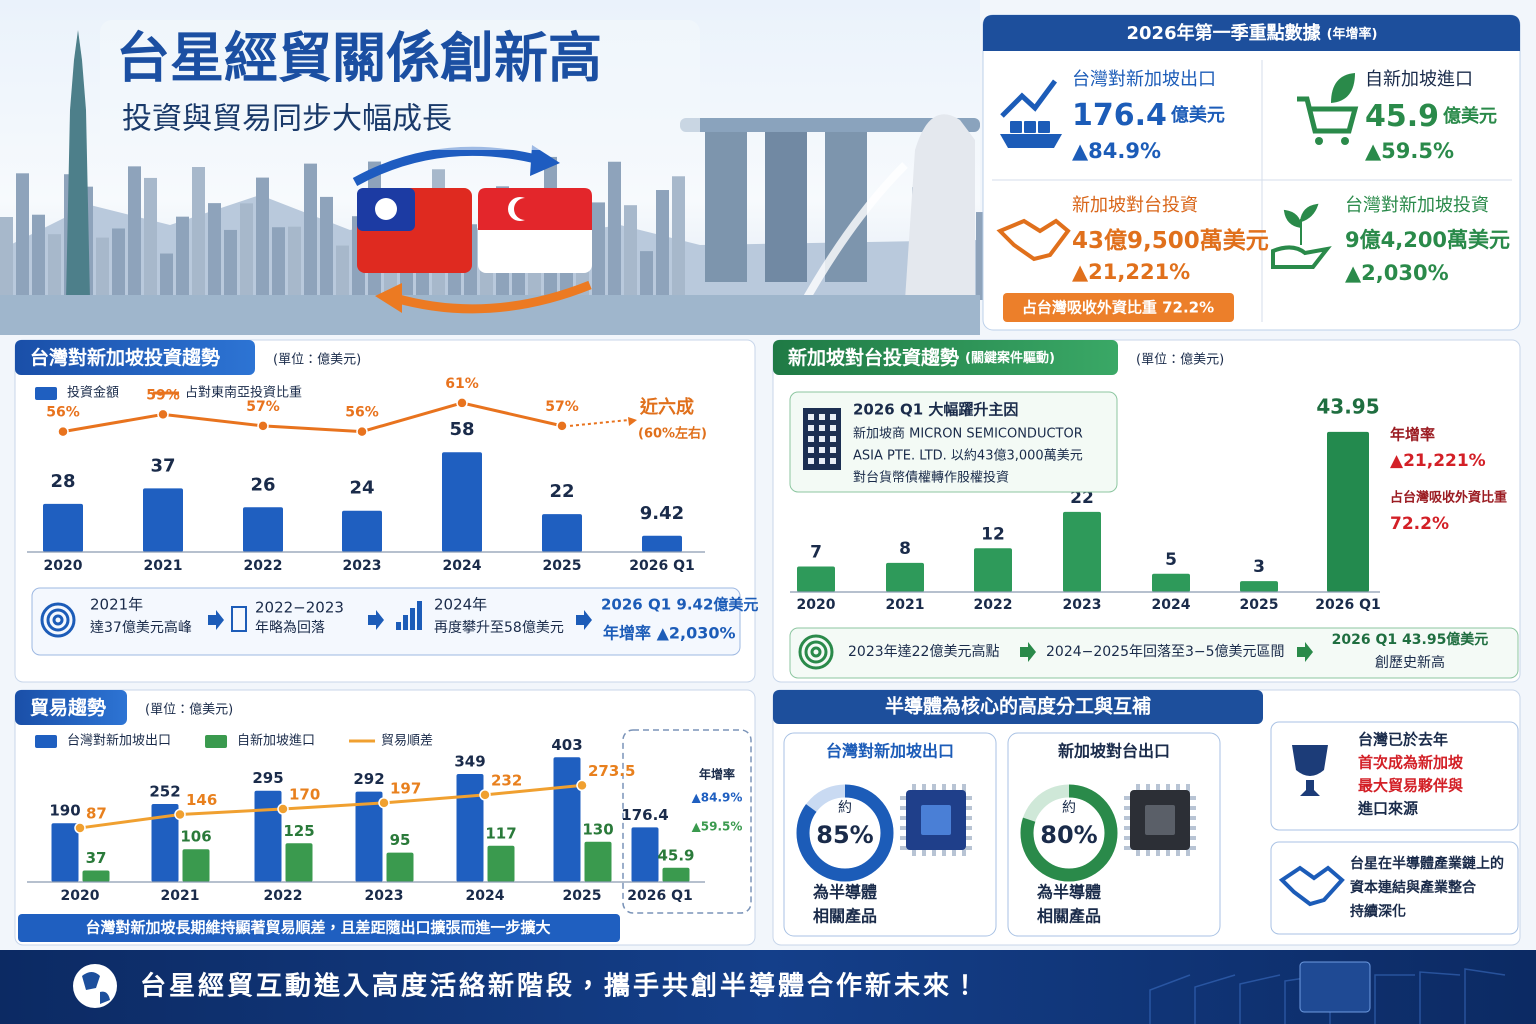 The image size is (1536, 1024). I want to click on line-label: 59%, so click(163, 395).